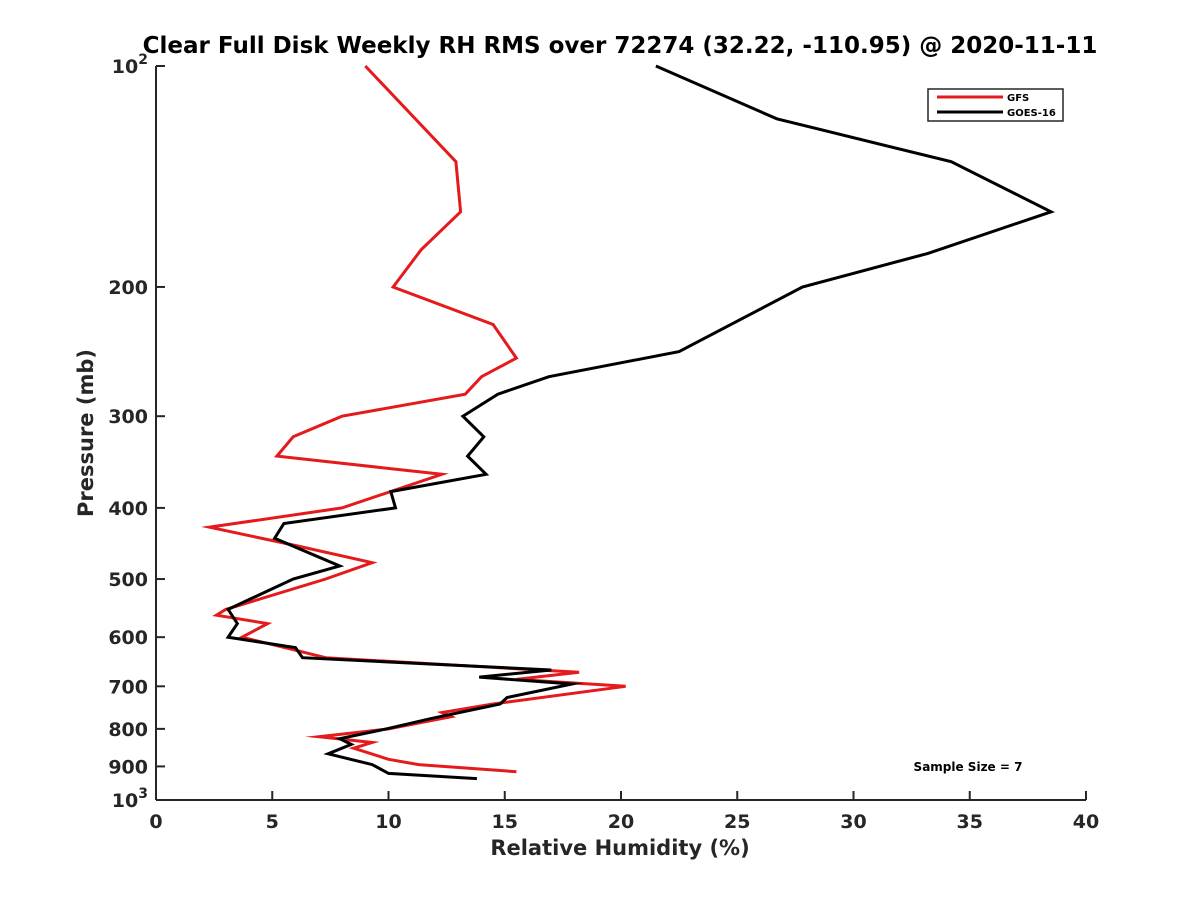  I want to click on x-tick-label: 20, so click(621, 822).